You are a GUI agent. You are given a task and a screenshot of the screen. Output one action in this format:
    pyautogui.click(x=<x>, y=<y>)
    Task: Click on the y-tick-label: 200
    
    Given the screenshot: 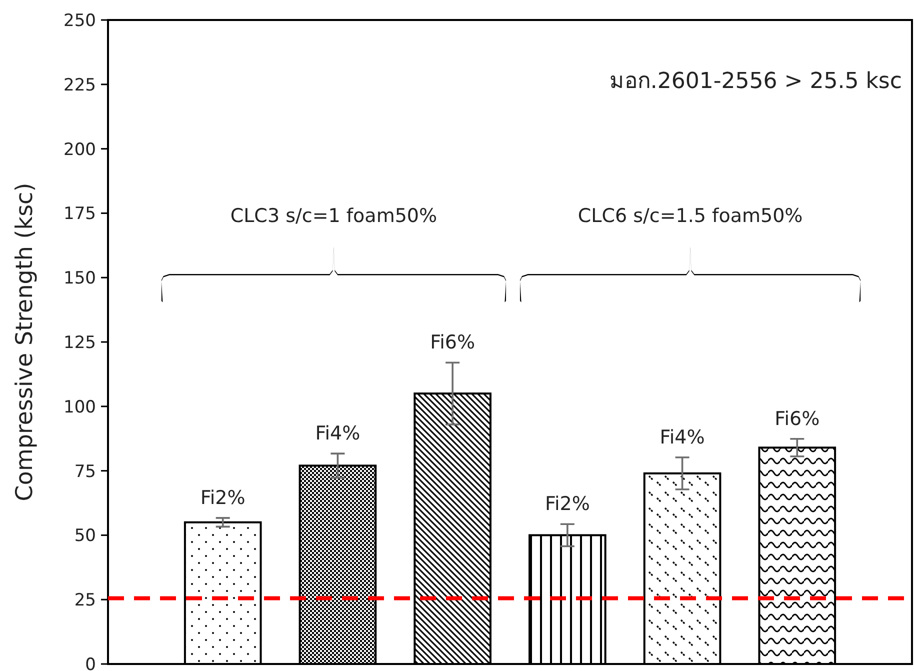 What is the action you would take?
    pyautogui.click(x=80, y=150)
    